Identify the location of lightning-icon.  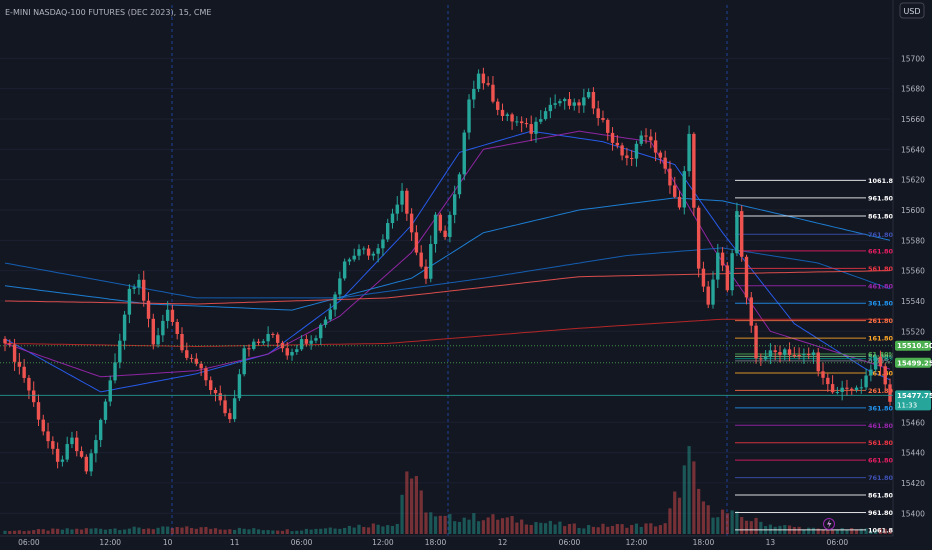
(829, 524).